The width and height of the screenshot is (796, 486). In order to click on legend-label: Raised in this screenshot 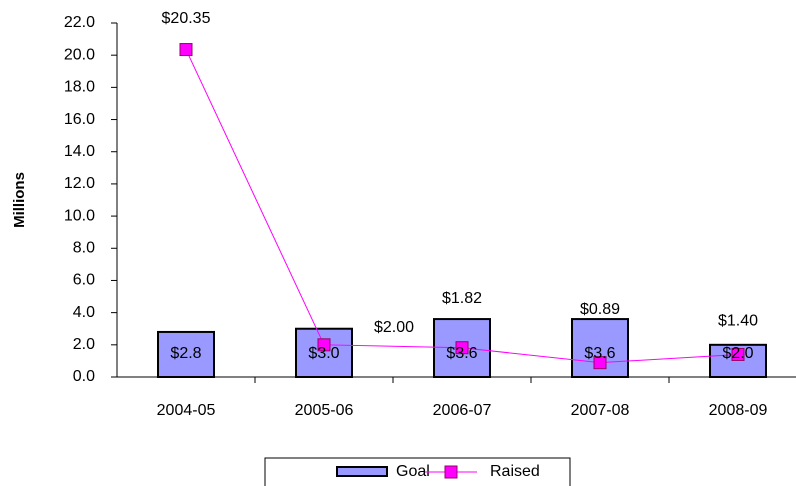, I will do `click(515, 471)`.